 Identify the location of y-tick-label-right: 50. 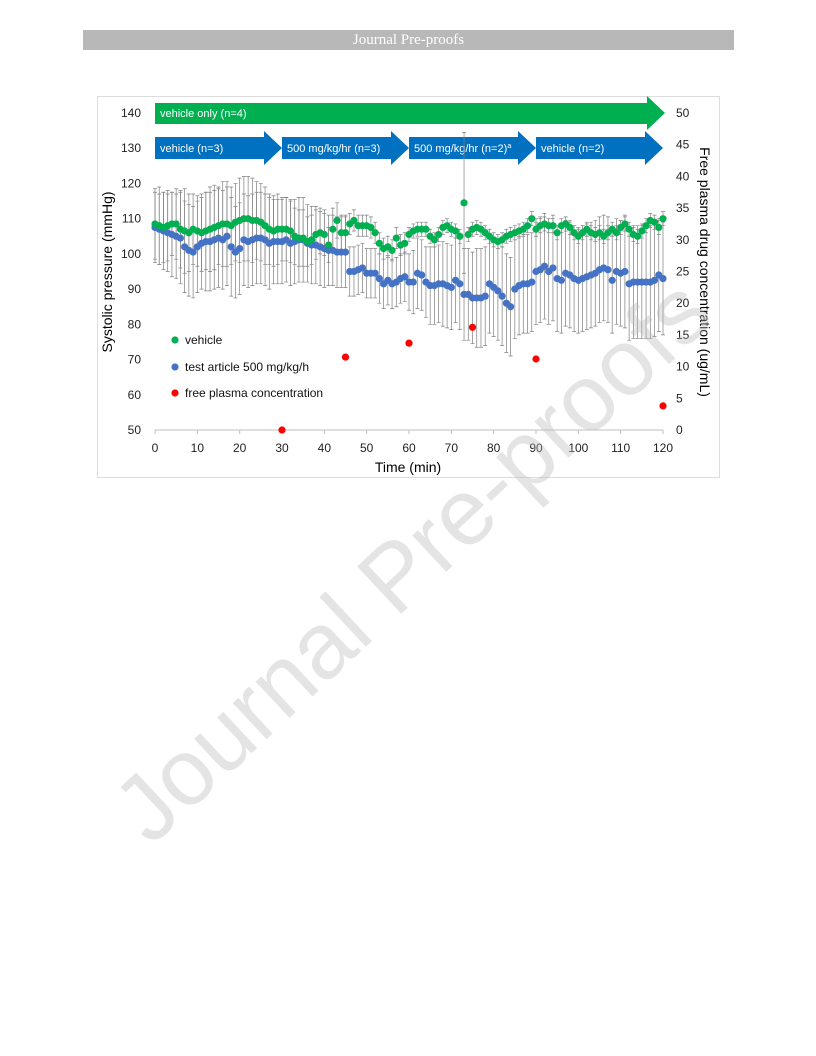
(683, 113).